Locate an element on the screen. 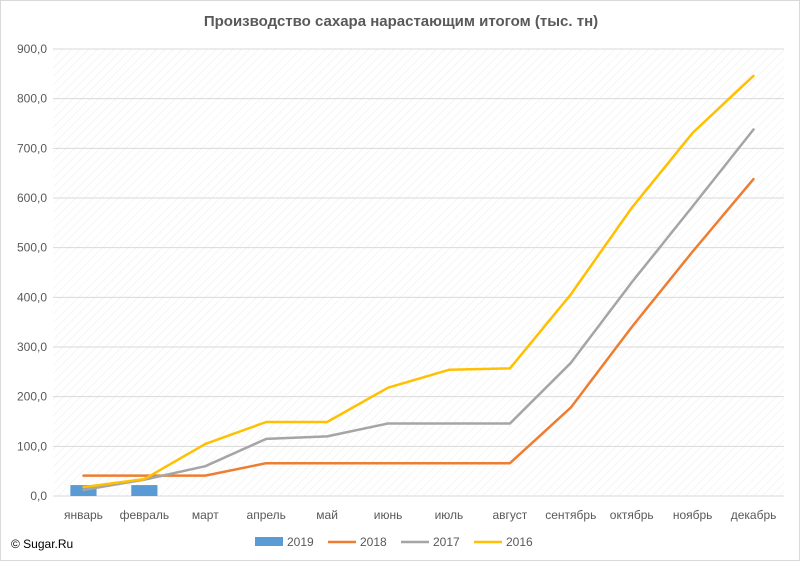  y-tick-label: 600,0 is located at coordinates (32, 198).